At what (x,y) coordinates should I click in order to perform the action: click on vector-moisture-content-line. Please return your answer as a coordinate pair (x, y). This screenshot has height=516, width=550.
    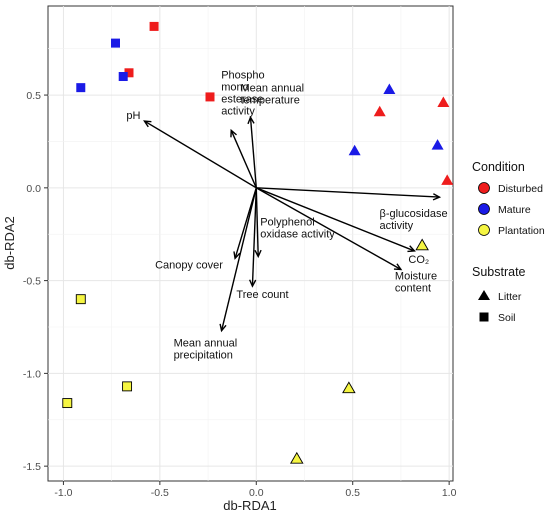
    Looking at the image, I should click on (328, 229).